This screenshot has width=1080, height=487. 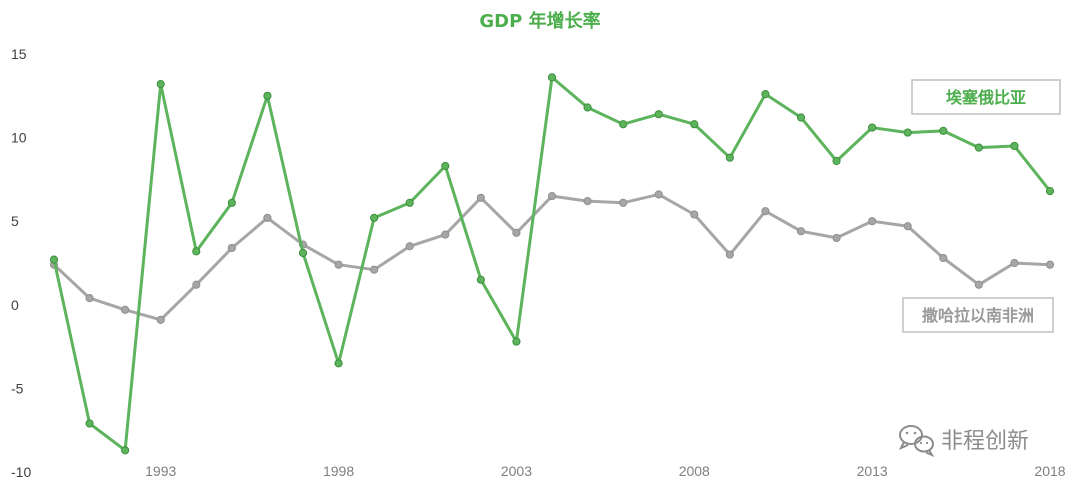 I want to click on legend-ethiopia: 埃塞俄比亚, so click(x=986, y=97).